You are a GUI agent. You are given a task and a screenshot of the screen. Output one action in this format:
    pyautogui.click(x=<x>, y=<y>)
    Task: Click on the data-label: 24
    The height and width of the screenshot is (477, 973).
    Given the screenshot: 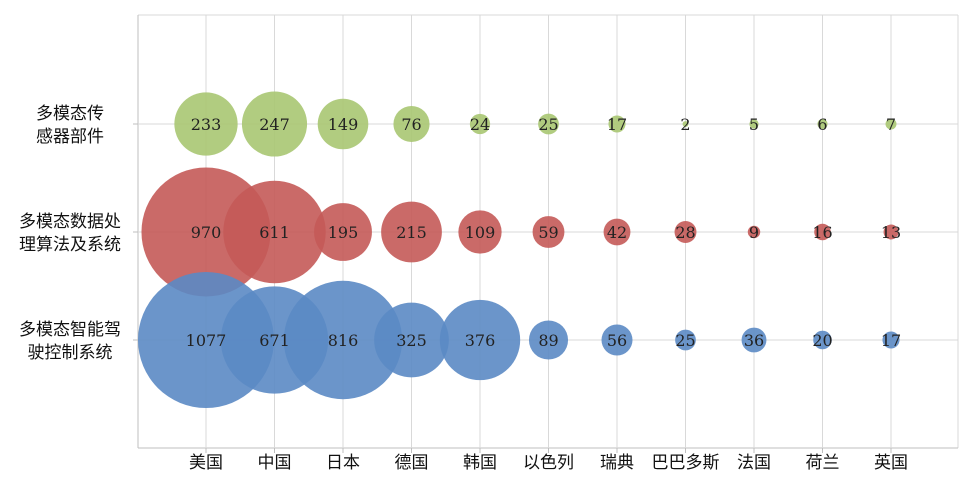 What is the action you would take?
    pyautogui.click(x=480, y=124)
    